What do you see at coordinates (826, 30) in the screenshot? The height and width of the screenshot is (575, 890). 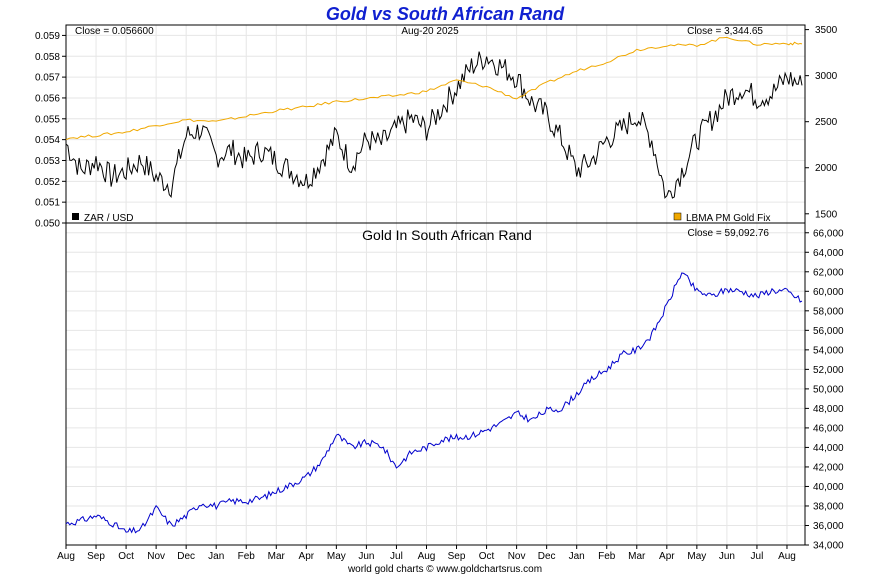 I see `right-tick-label: 3500` at bounding box center [826, 30].